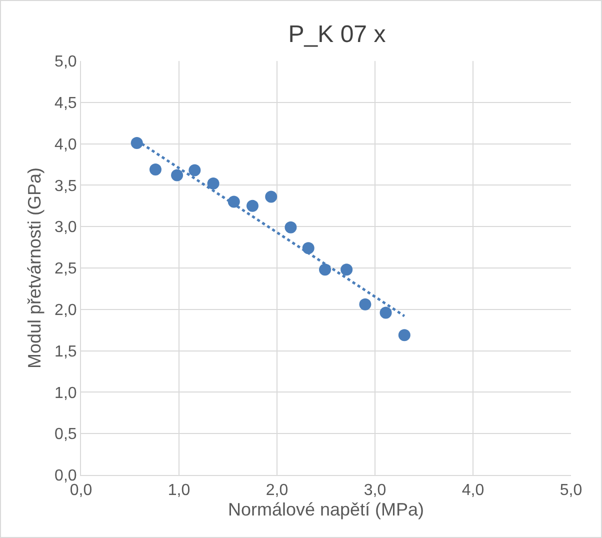 Image resolution: width=602 pixels, height=538 pixels. I want to click on x-tick-label: 4,0, so click(473, 491).